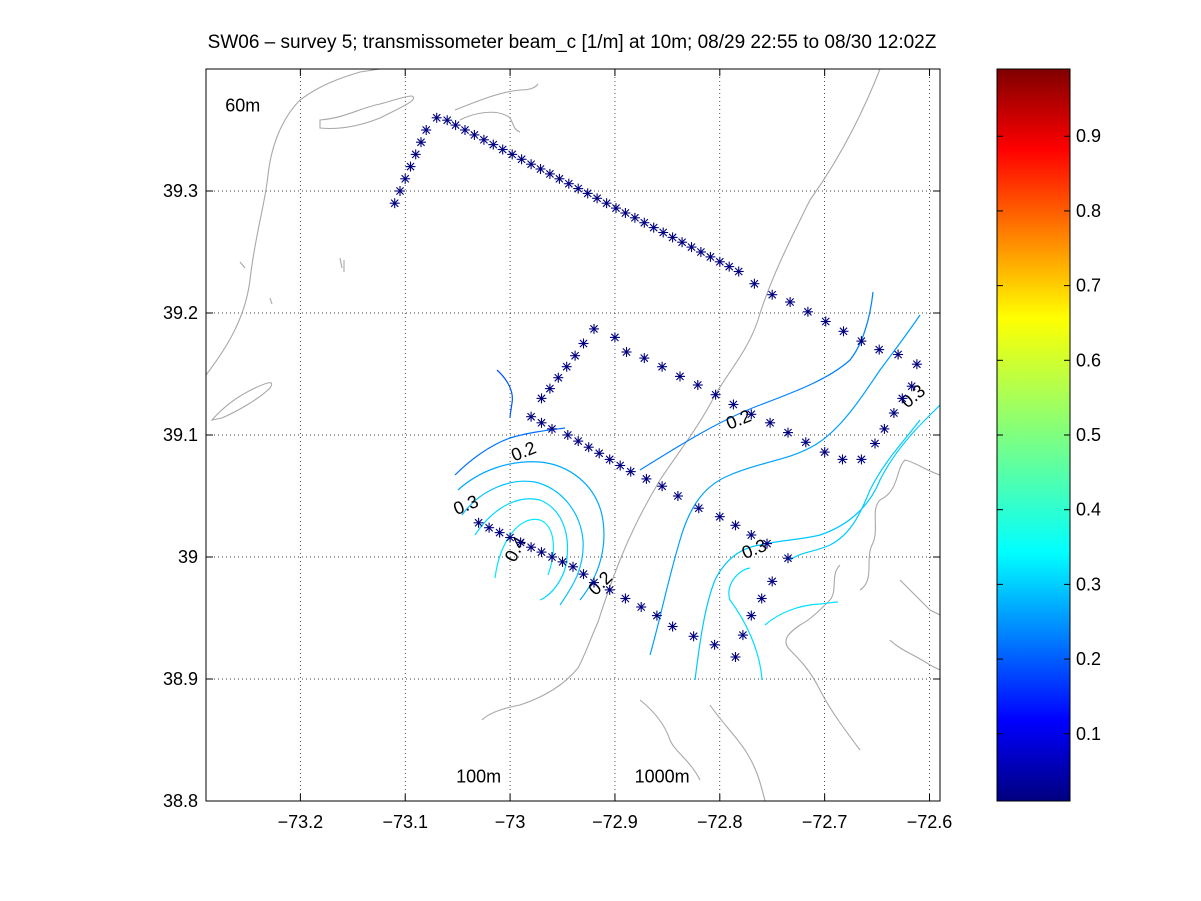 This screenshot has width=1201, height=901. I want to click on coastline-left, so click(293, 222).